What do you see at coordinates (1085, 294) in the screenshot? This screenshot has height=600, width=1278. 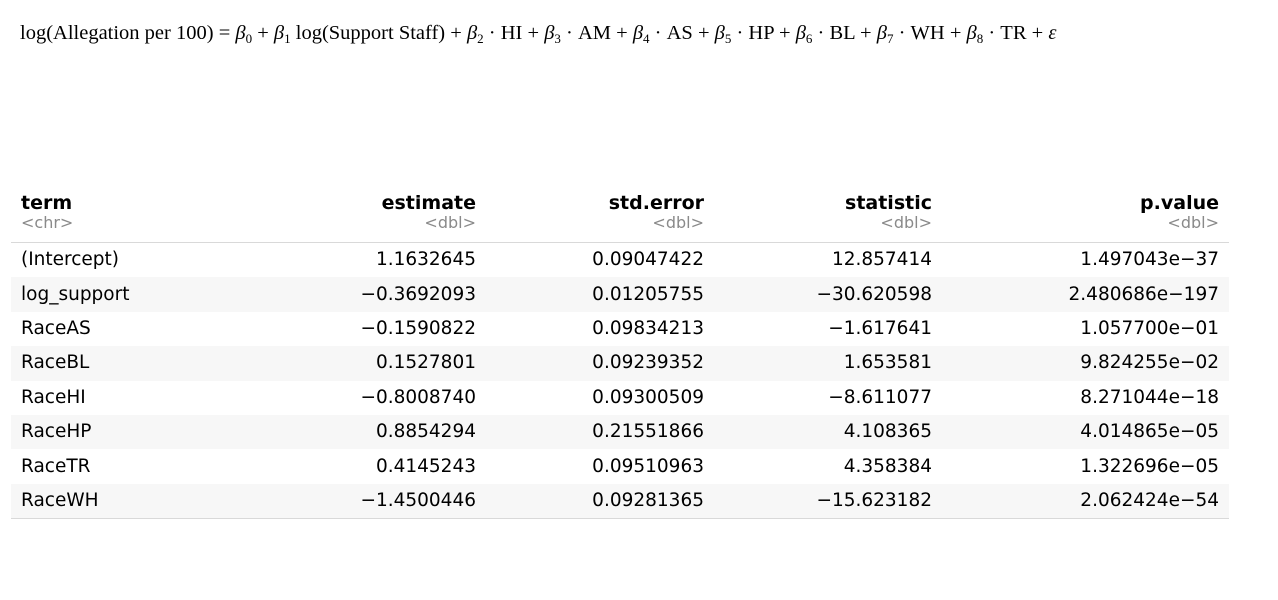 I see `cell-p-value: 2.480686e−197` at bounding box center [1085, 294].